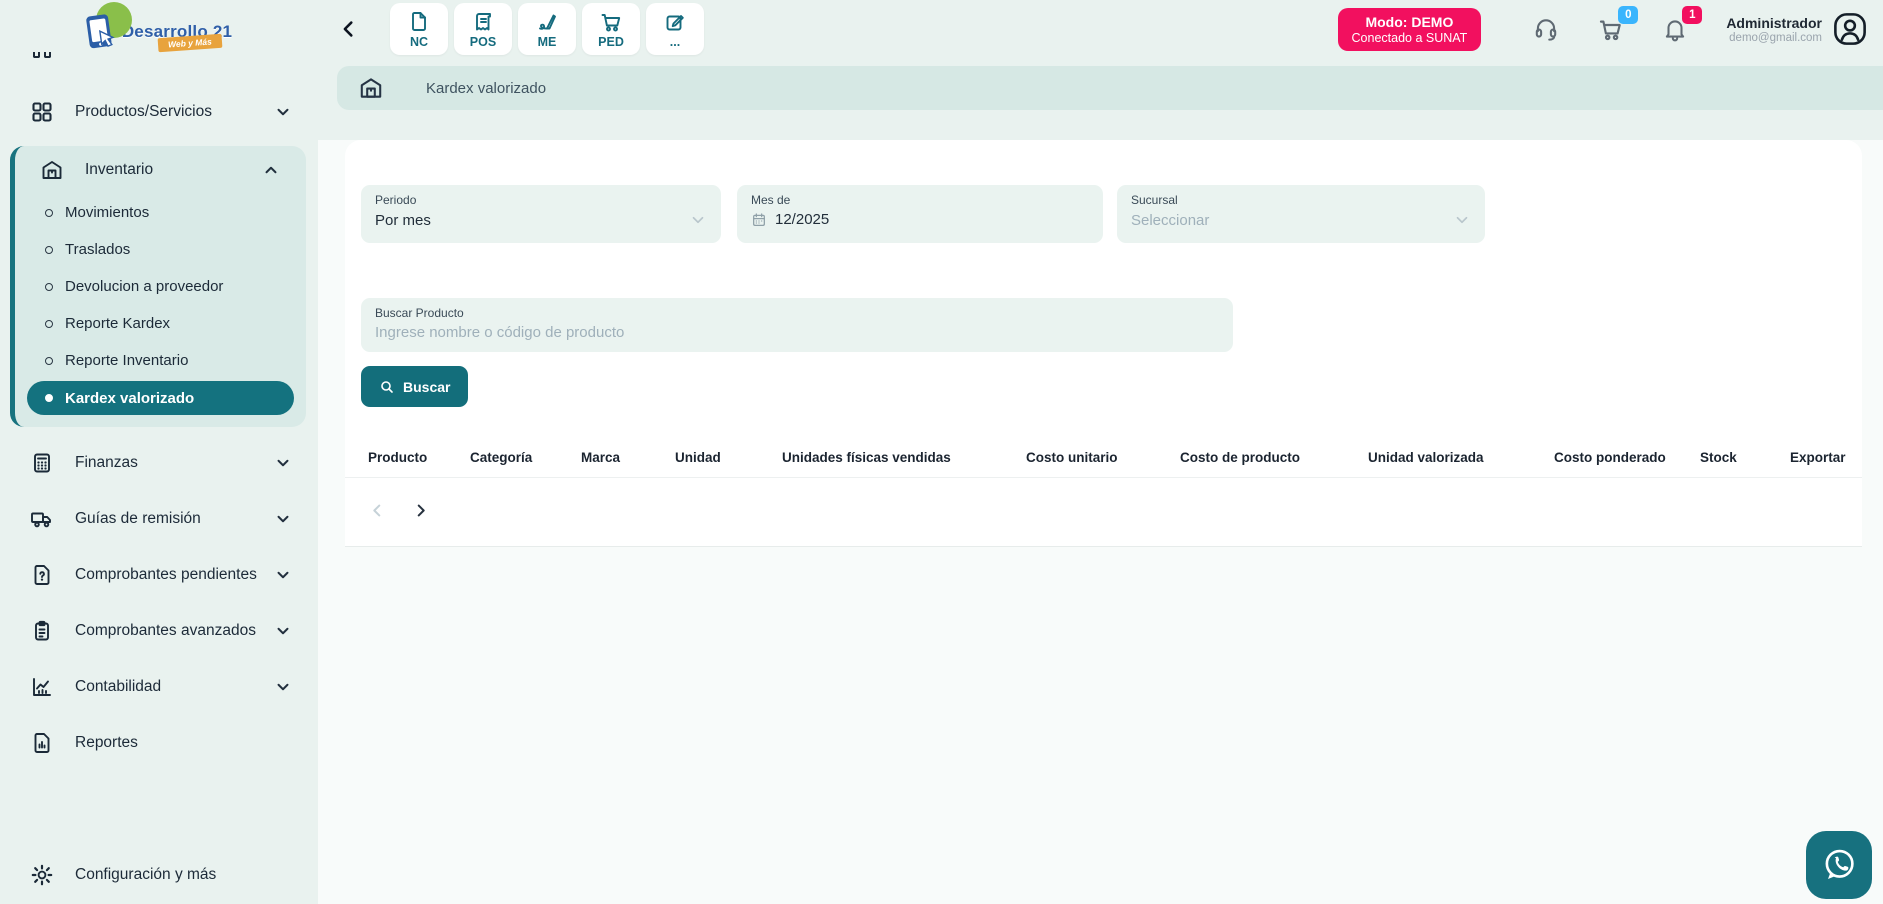 Image resolution: width=1883 pixels, height=904 pixels. What do you see at coordinates (52, 170) in the screenshot?
I see `warehouse-icon` at bounding box center [52, 170].